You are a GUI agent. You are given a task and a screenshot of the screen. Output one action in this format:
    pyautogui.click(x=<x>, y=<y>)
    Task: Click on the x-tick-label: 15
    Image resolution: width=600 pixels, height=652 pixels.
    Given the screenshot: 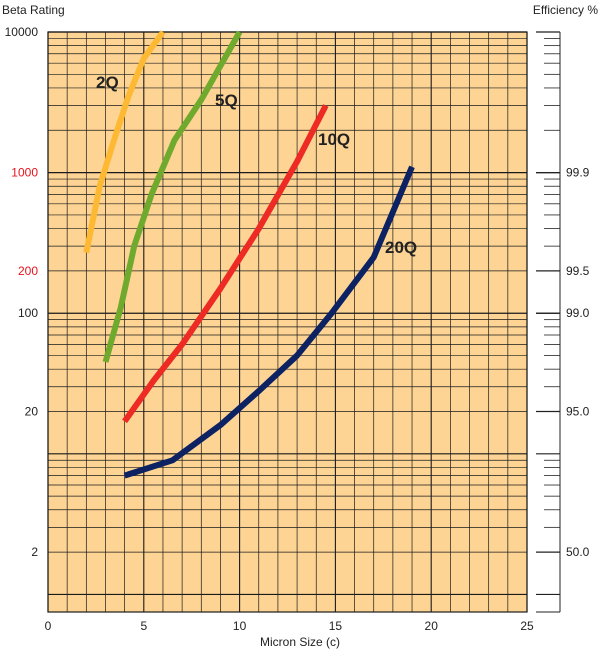 What is the action you would take?
    pyautogui.click(x=336, y=626)
    